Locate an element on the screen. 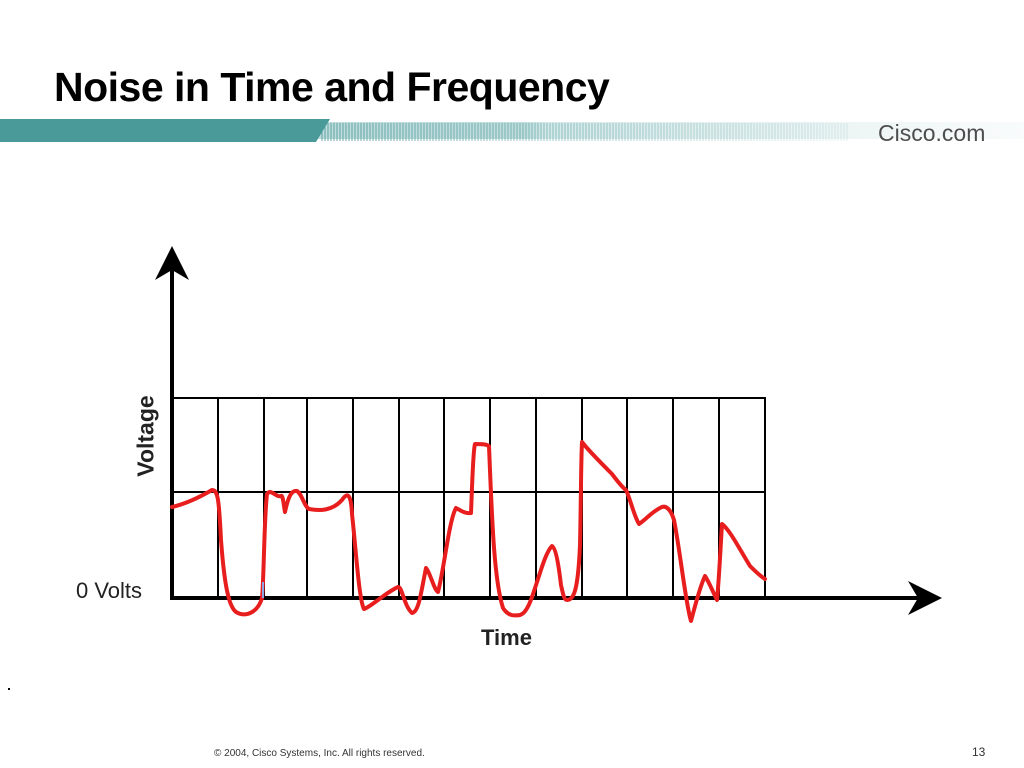 The width and height of the screenshot is (1024, 768). y-axis-label: Voltage is located at coordinates (145, 436).